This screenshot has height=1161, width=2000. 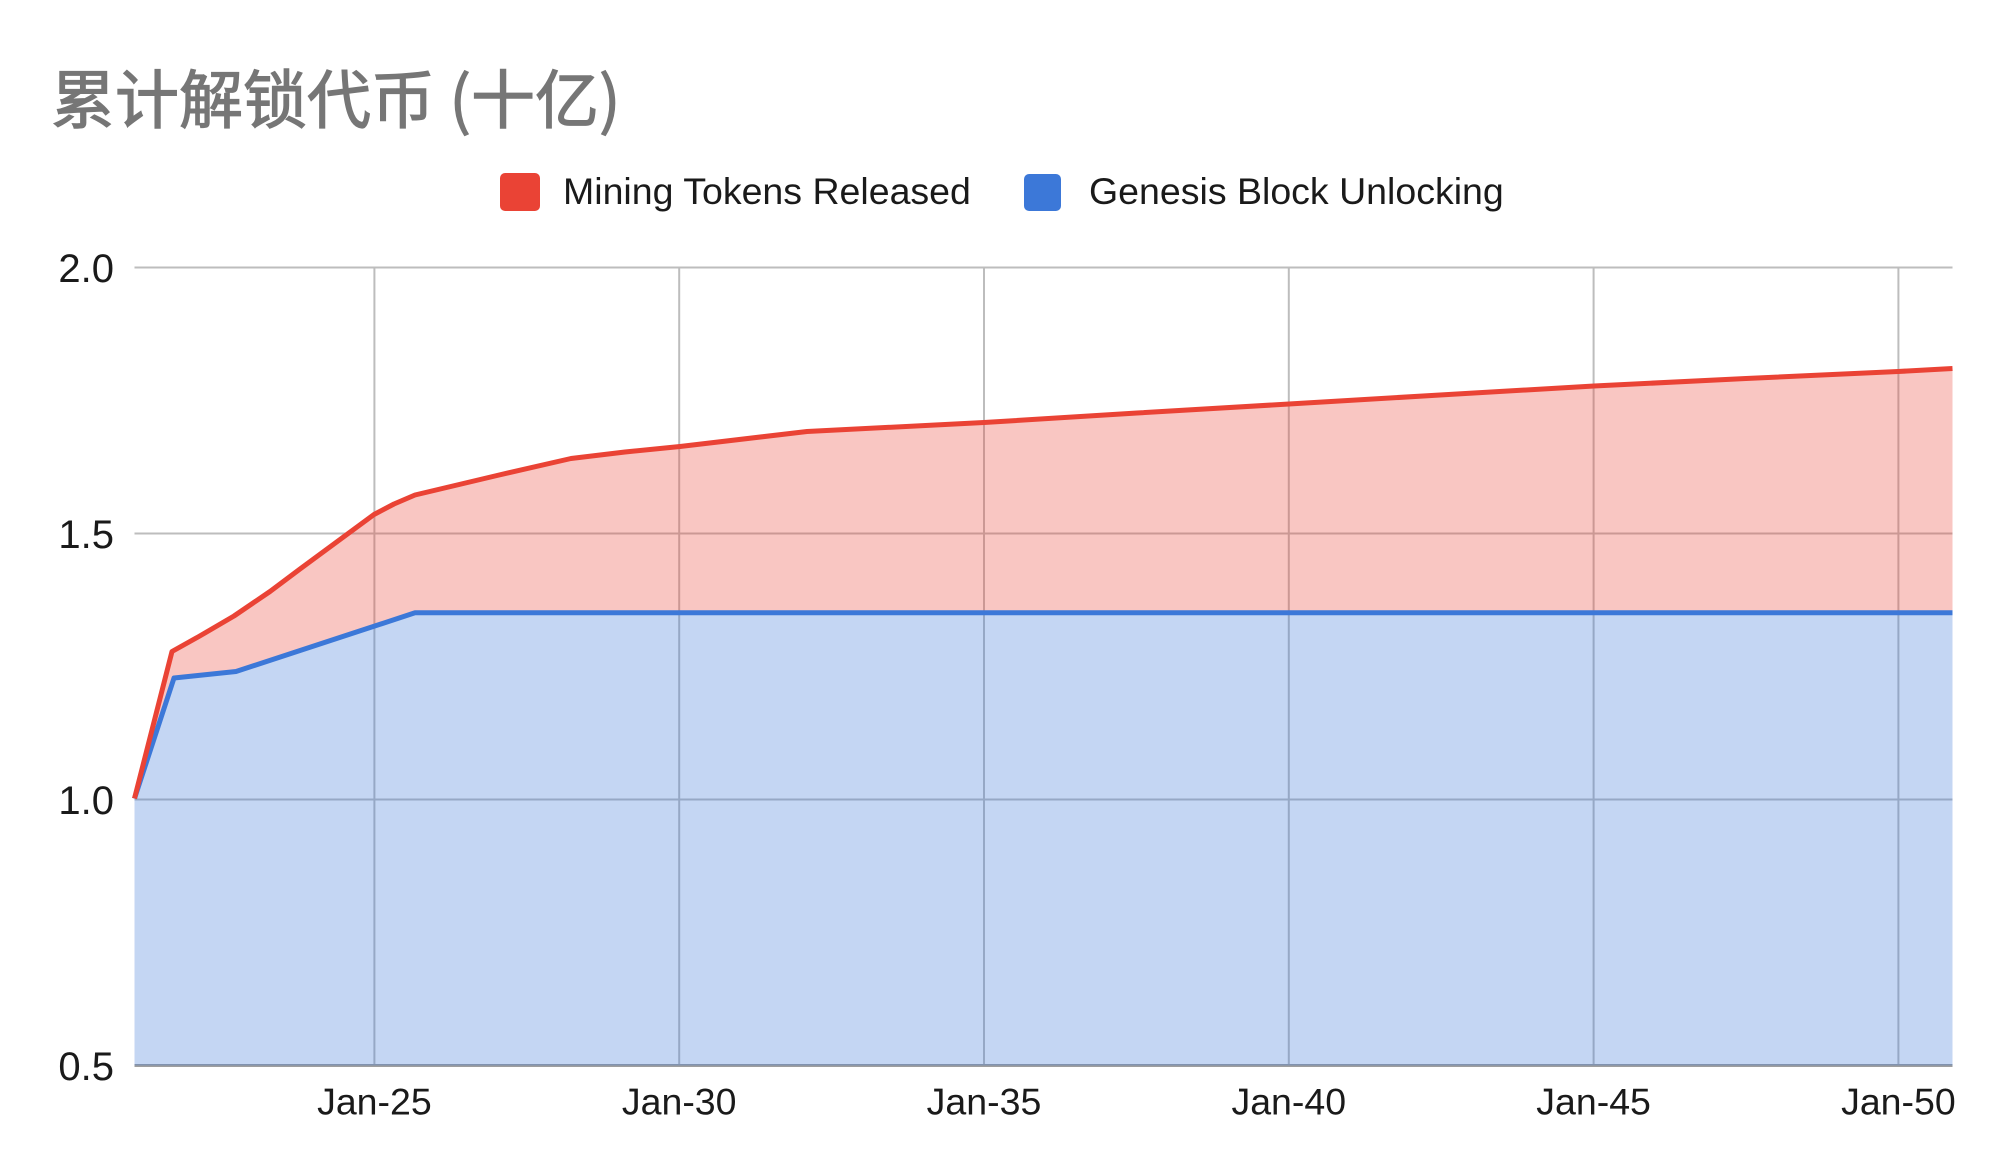 I want to click on svg-text: Jan-25, so click(x=374, y=1102).